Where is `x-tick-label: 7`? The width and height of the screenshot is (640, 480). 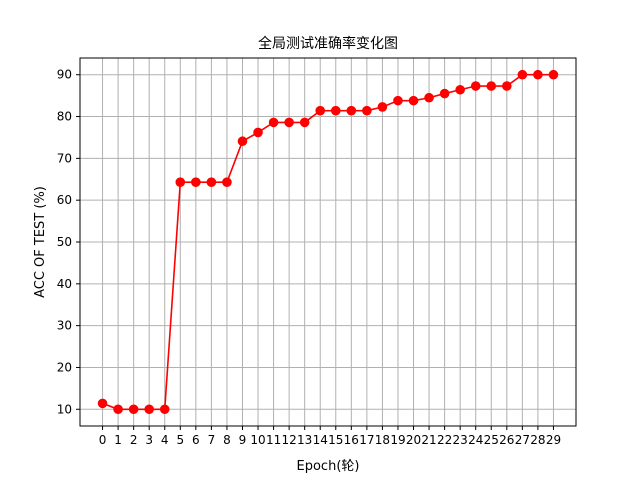
x-tick-label: 7 is located at coordinates (212, 440).